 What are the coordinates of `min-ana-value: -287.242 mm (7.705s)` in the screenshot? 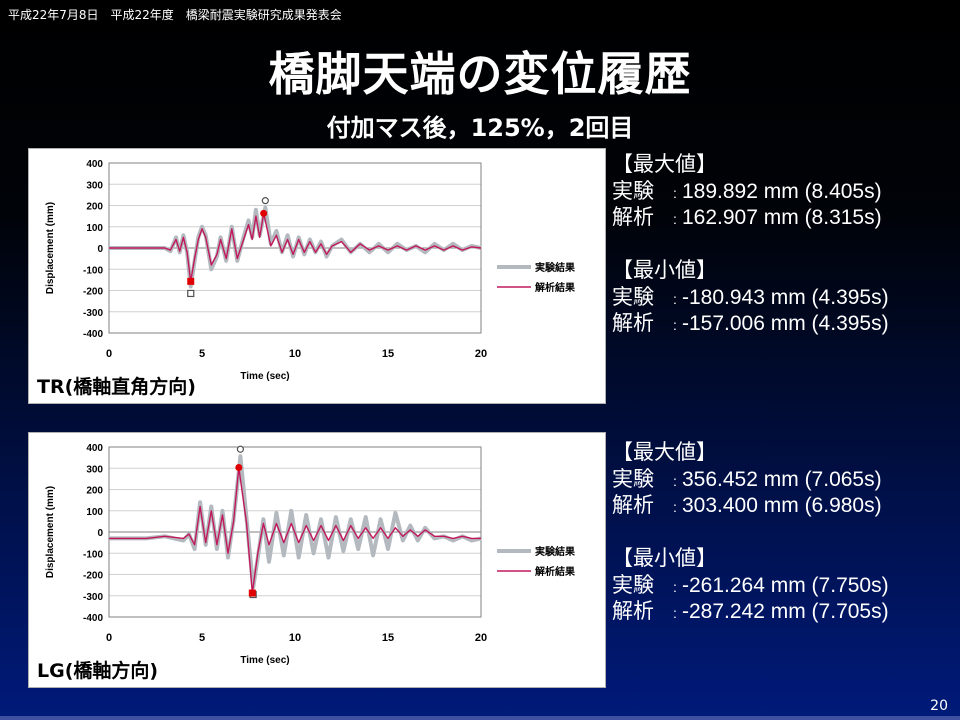 It's located at (785, 611).